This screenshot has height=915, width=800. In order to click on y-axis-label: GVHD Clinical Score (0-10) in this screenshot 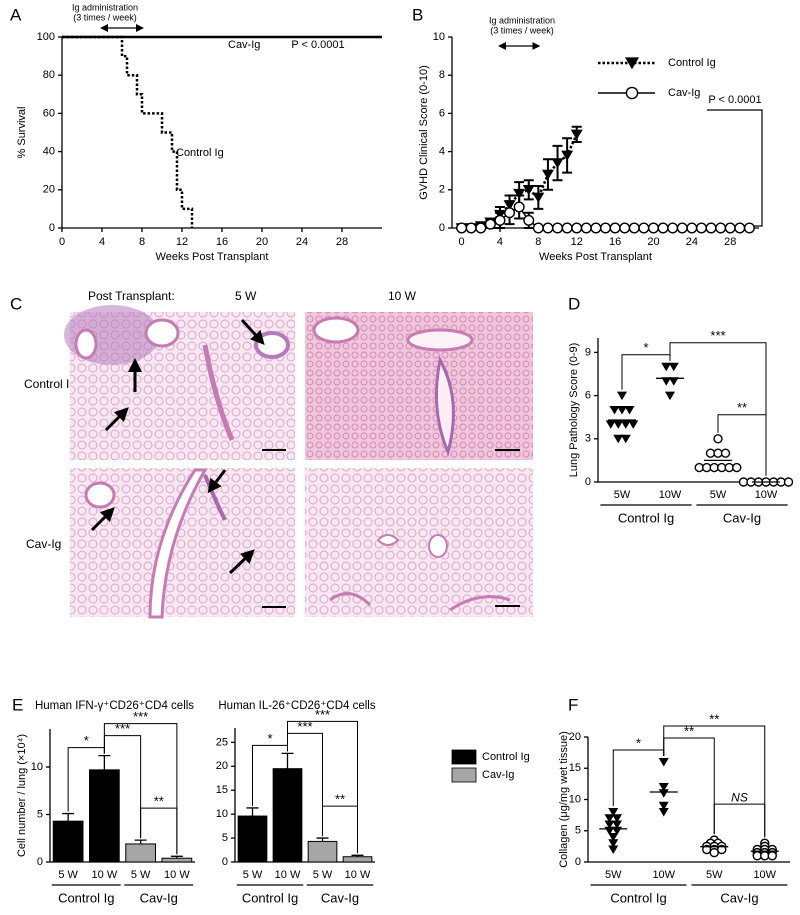, I will do `click(424, 132)`.